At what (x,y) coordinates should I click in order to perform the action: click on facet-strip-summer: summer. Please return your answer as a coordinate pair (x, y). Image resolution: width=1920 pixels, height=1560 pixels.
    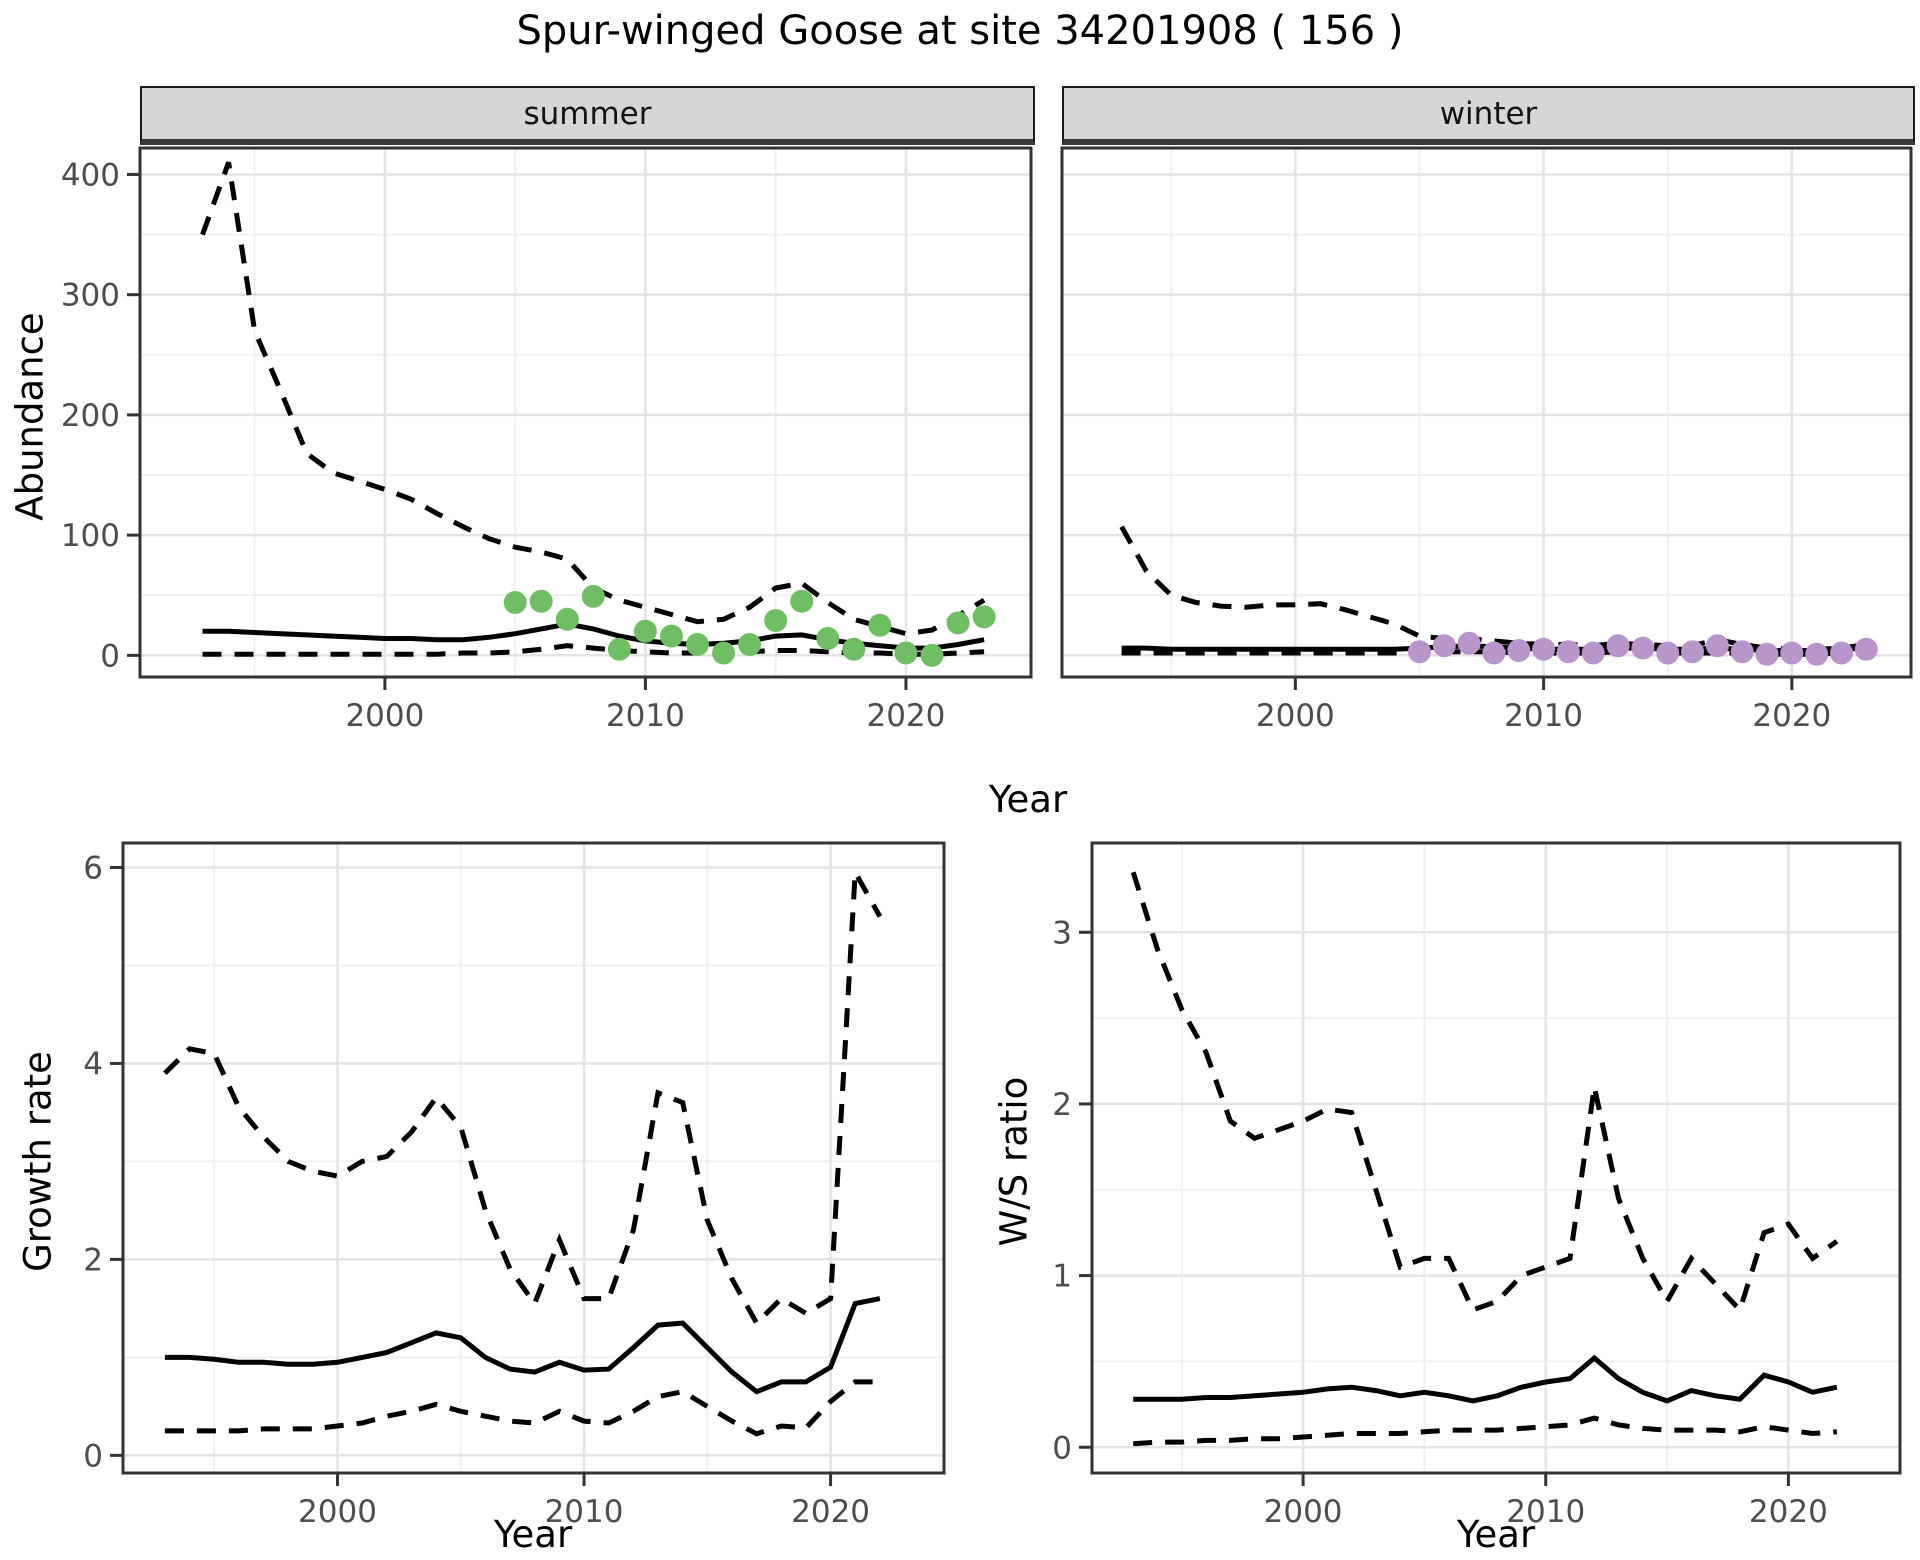
    Looking at the image, I should click on (587, 115).